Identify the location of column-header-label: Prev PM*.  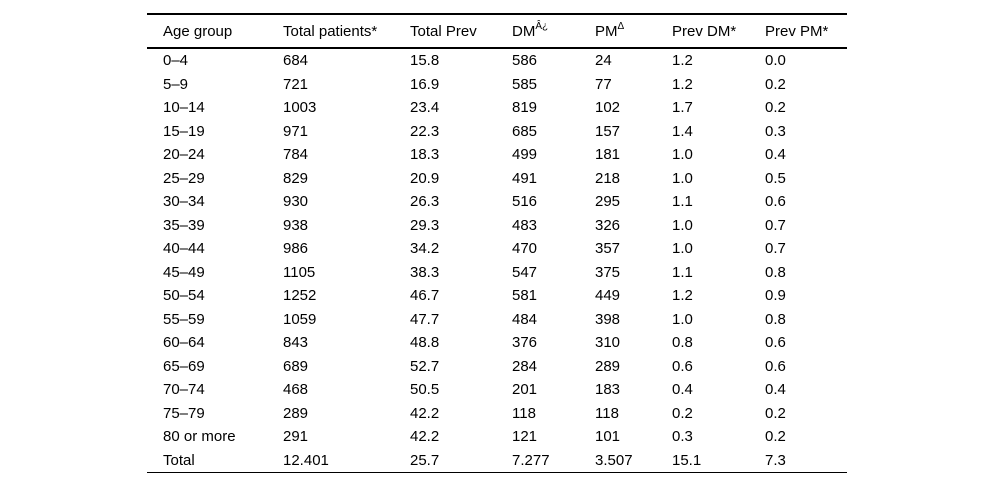
(797, 31).